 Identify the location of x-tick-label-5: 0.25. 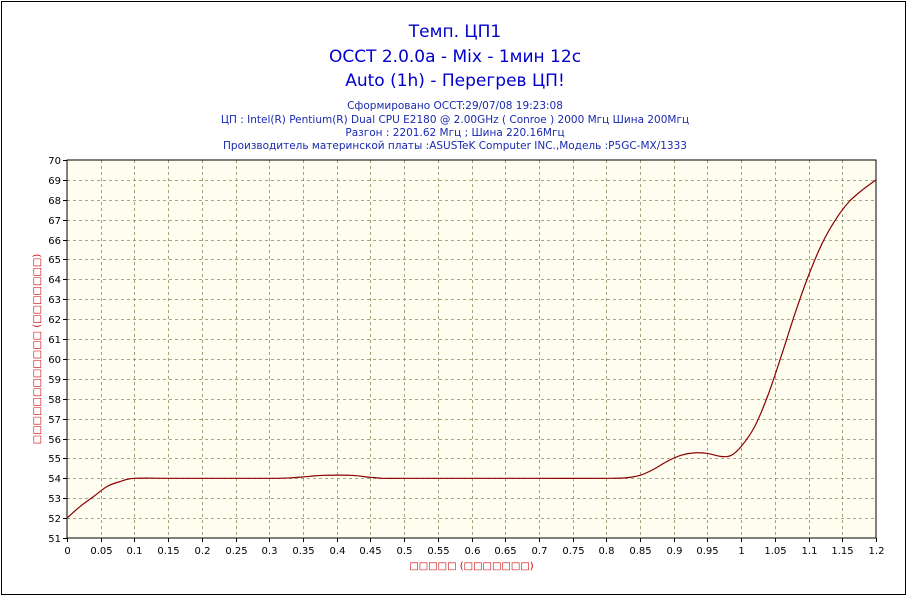
(236, 551).